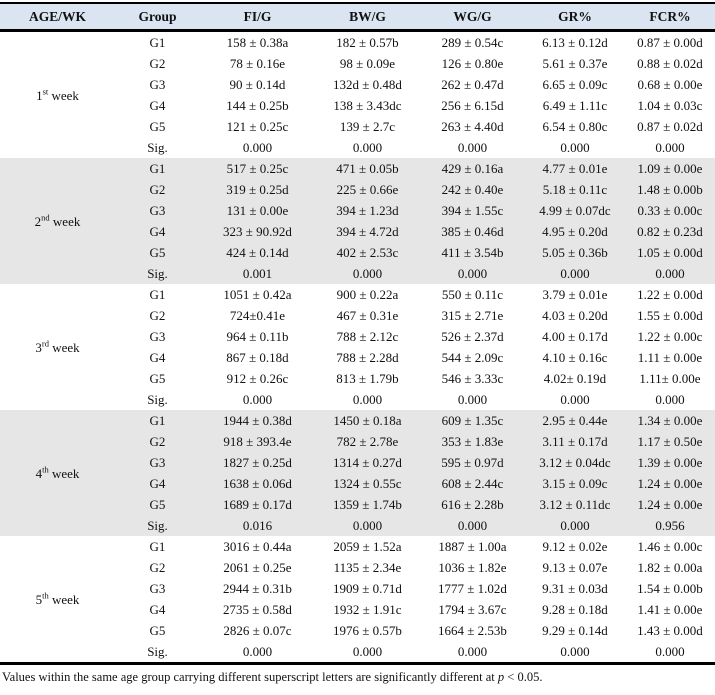 The image size is (715, 695). What do you see at coordinates (367, 63) in the screenshot?
I see `value-cell: 98 ± 0.09e` at bounding box center [367, 63].